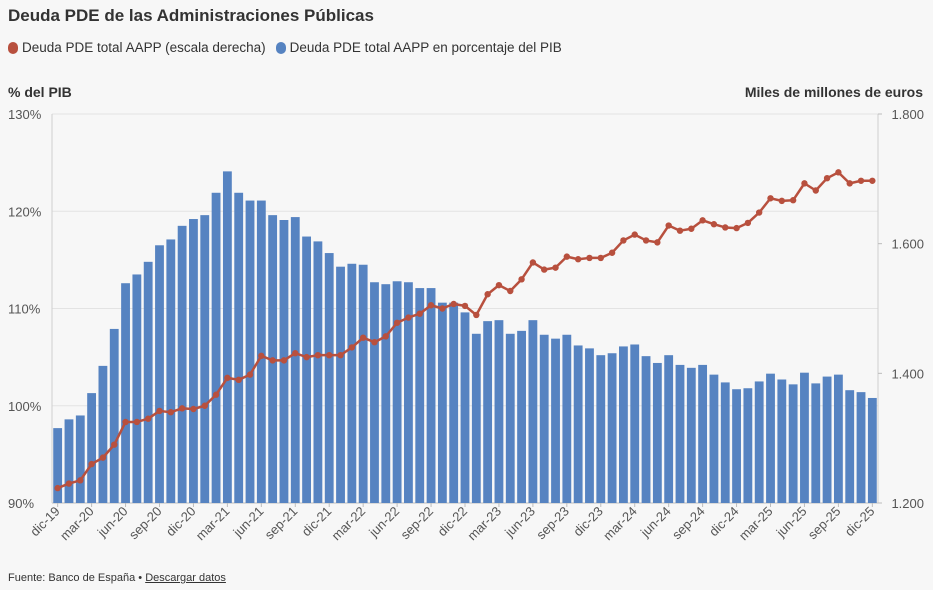 The width and height of the screenshot is (933, 590). What do you see at coordinates (688, 523) in the screenshot?
I see `x-tick-label: sep-24` at bounding box center [688, 523].